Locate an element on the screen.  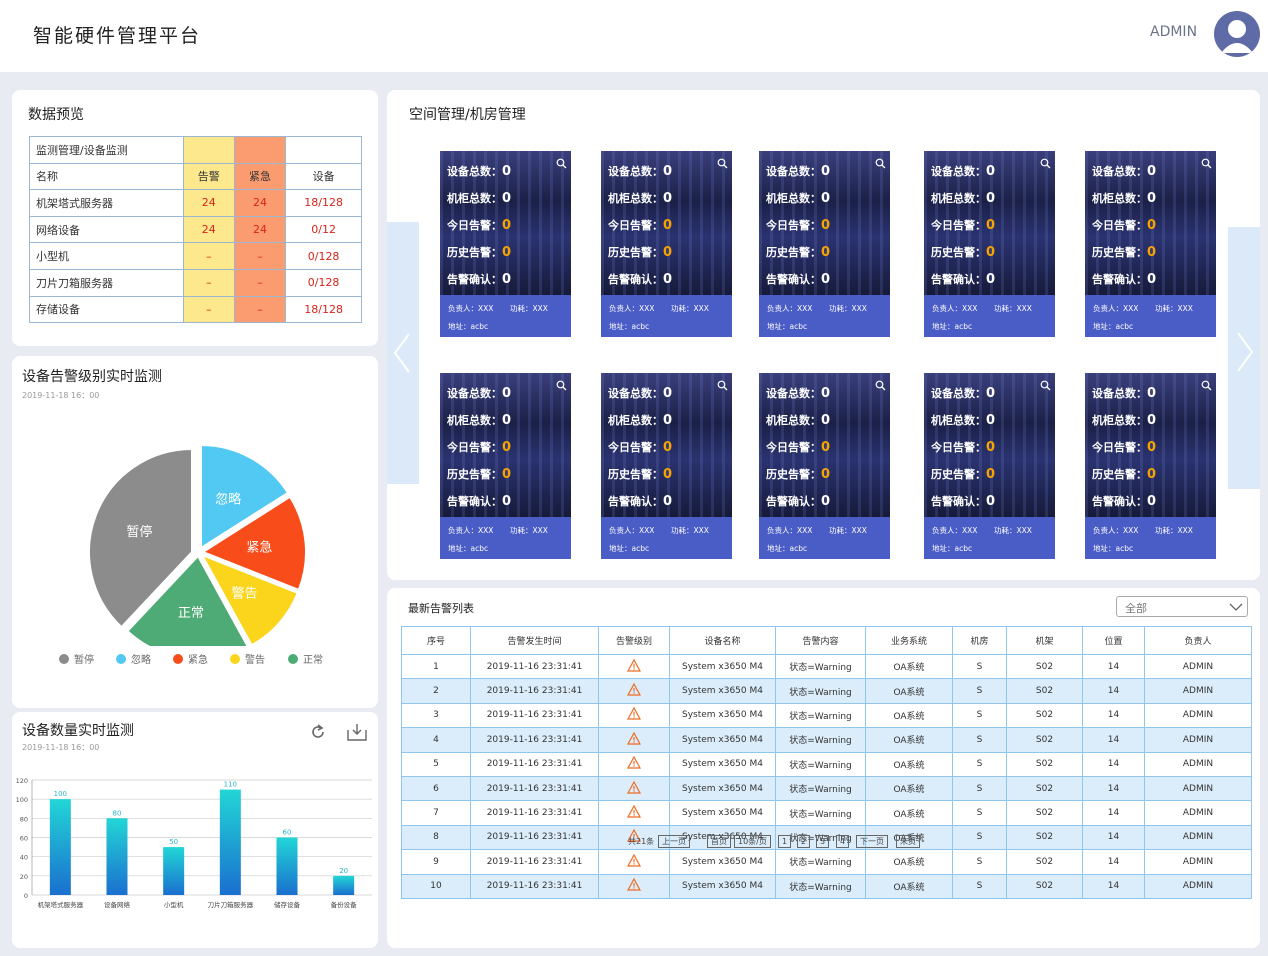
y-tick-label: 60 is located at coordinates (24, 839).